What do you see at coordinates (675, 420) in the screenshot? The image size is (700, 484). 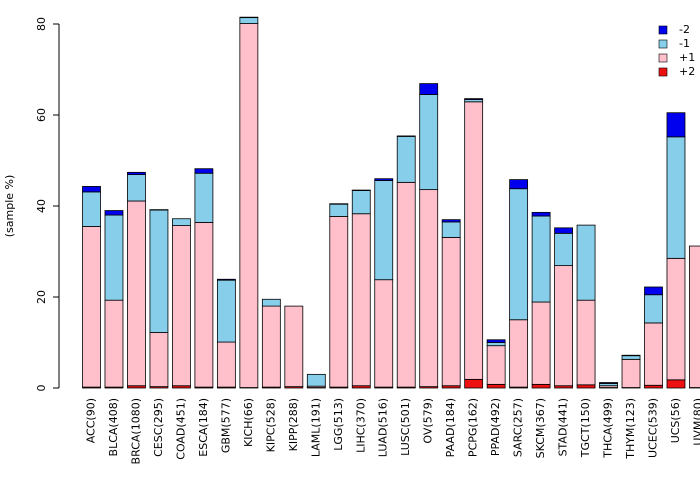 I see `x-tick-label: UCS(56)` at bounding box center [675, 420].